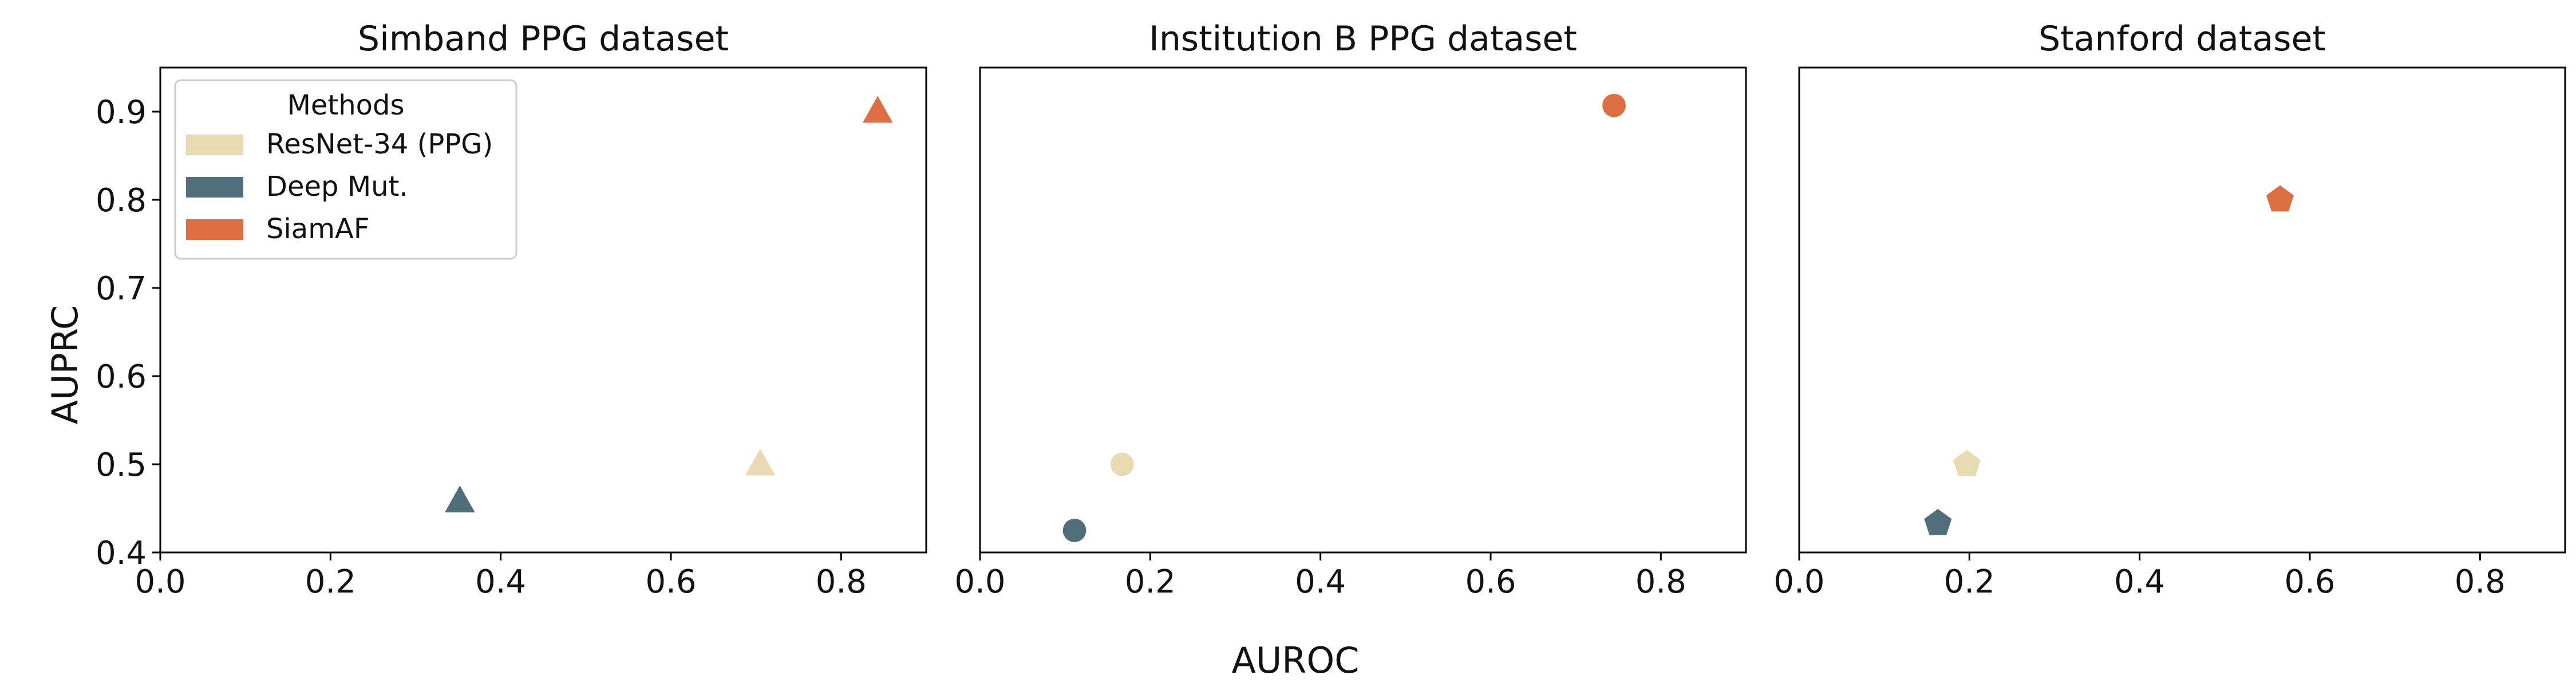  Describe the element at coordinates (1363, 39) in the screenshot. I see `chart-title: Institution B PPG dataset` at that location.